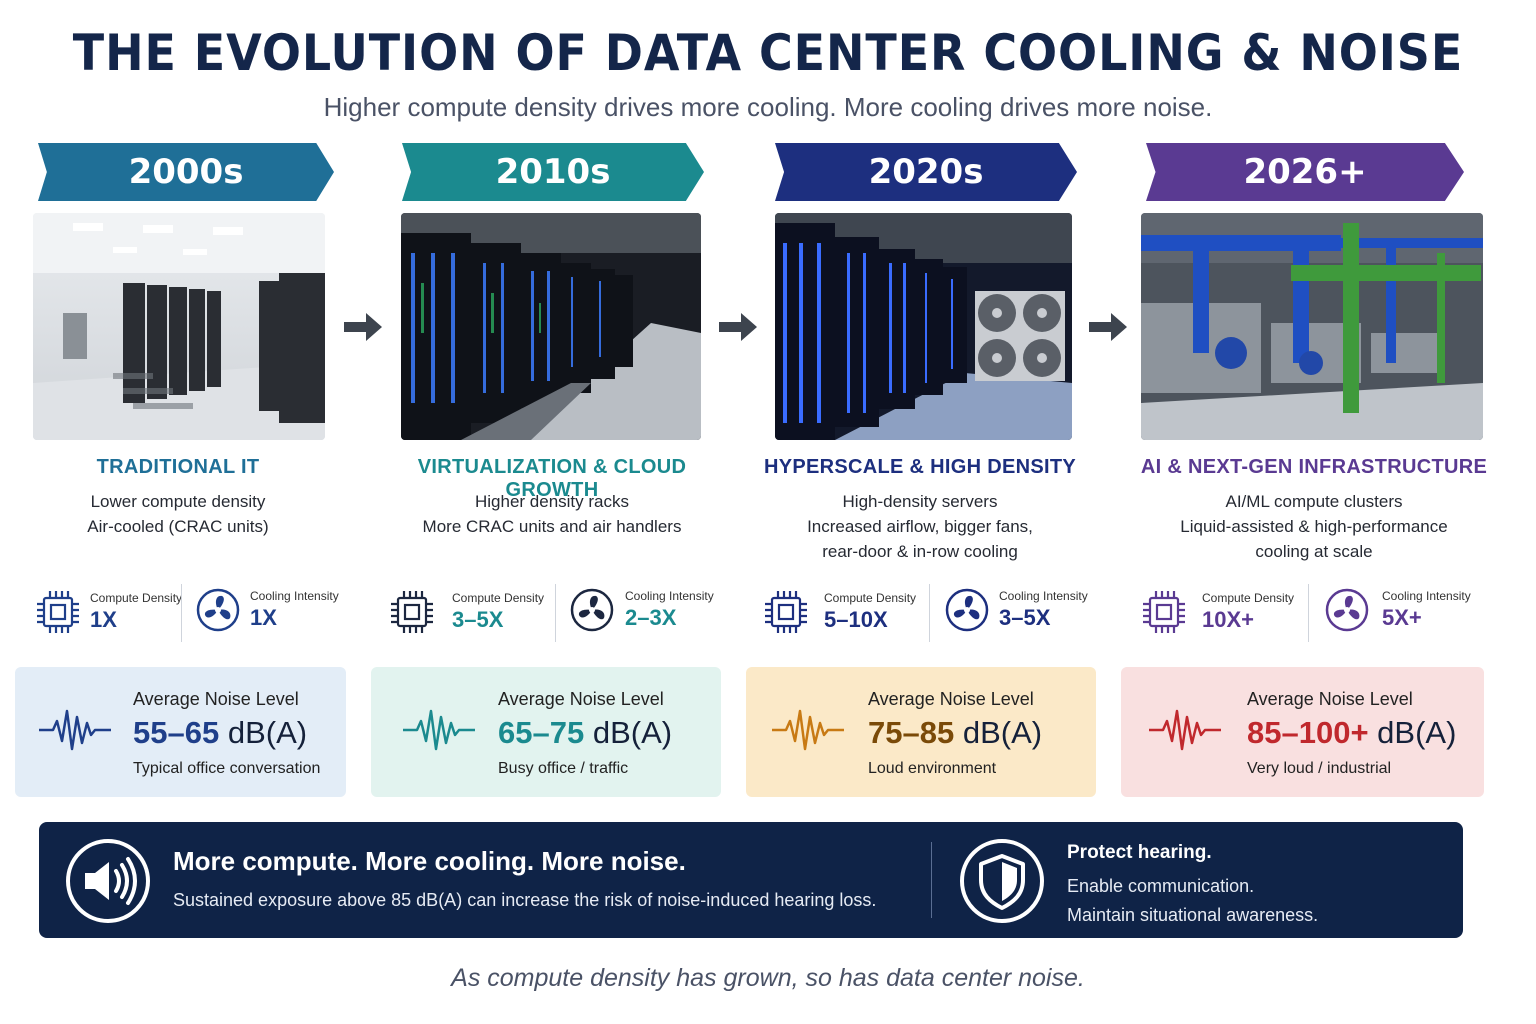 This screenshot has width=1536, height=1024. I want to click on protect-title: Protect hearing., so click(1139, 852).